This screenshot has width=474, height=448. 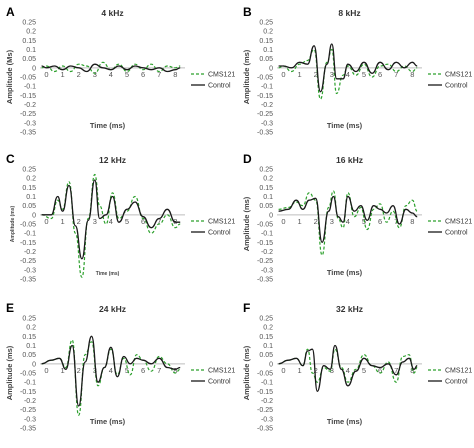 I want to click on panel-title: 4 kHz, so click(x=112, y=13).